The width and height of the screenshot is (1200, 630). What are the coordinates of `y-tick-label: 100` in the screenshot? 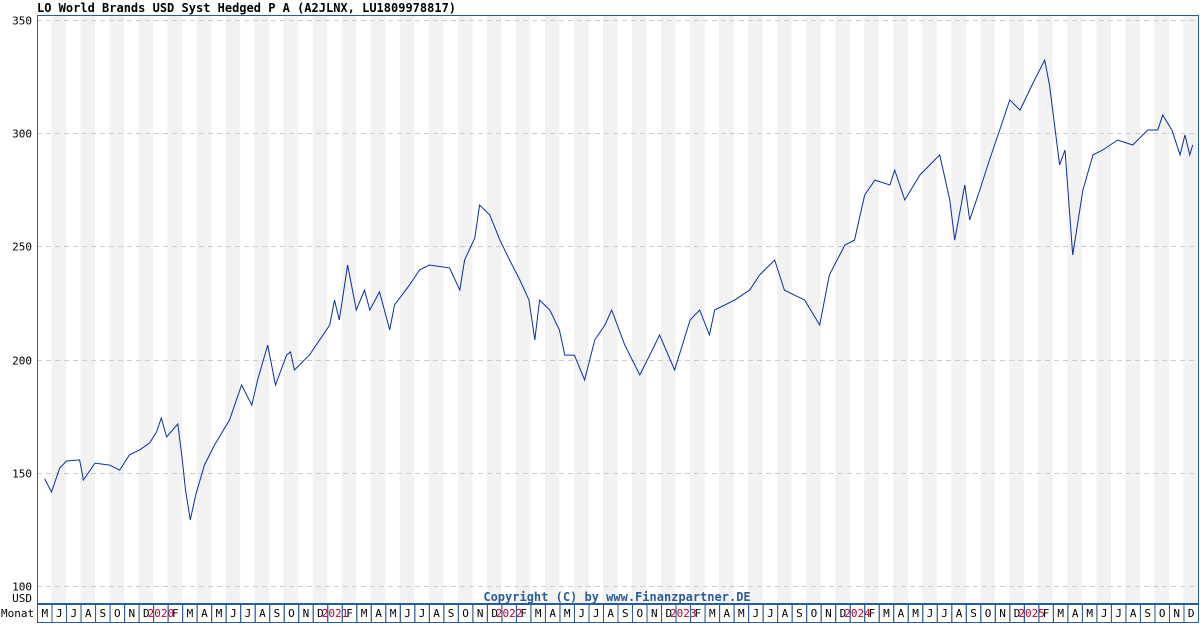 It's located at (22, 587).